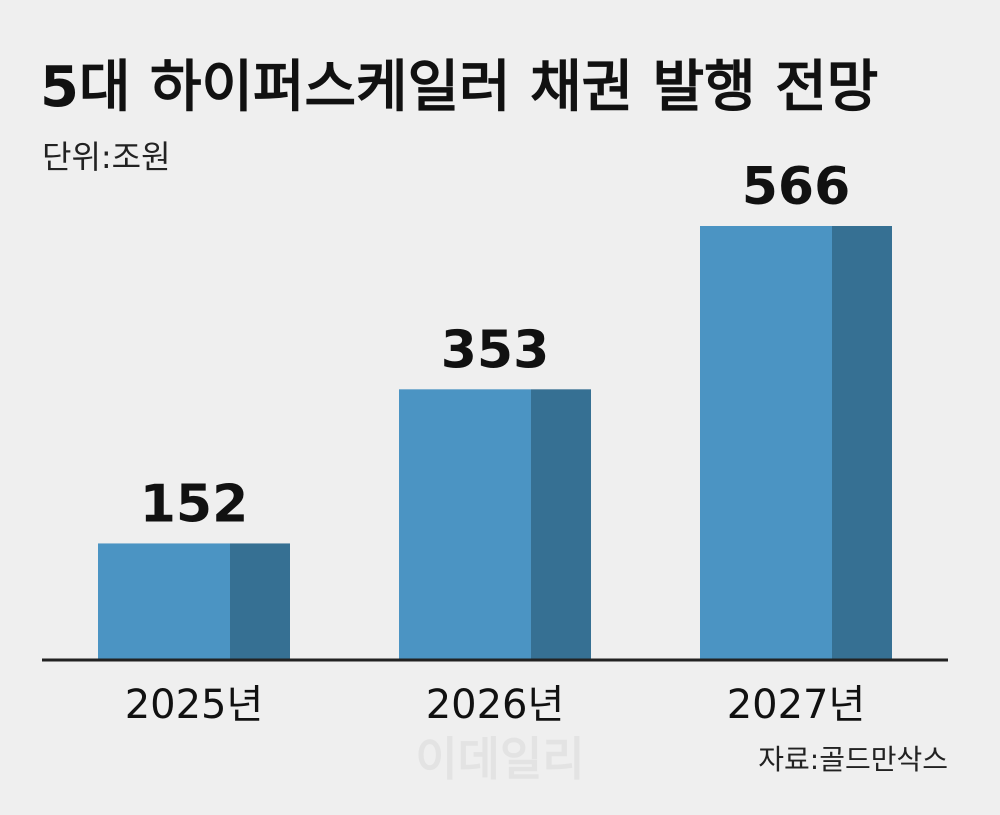 This screenshot has width=1000, height=815. Describe the element at coordinates (561, 524) in the screenshot. I see `bar-2-side` at that location.